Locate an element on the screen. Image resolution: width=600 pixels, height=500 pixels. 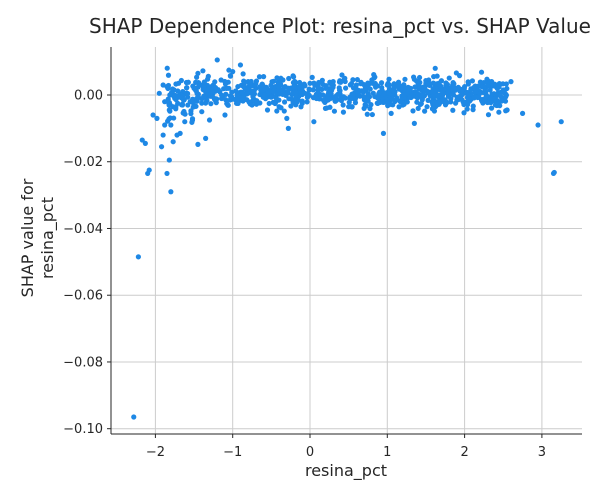
x-tick-label: 3 is located at coordinates (542, 452).